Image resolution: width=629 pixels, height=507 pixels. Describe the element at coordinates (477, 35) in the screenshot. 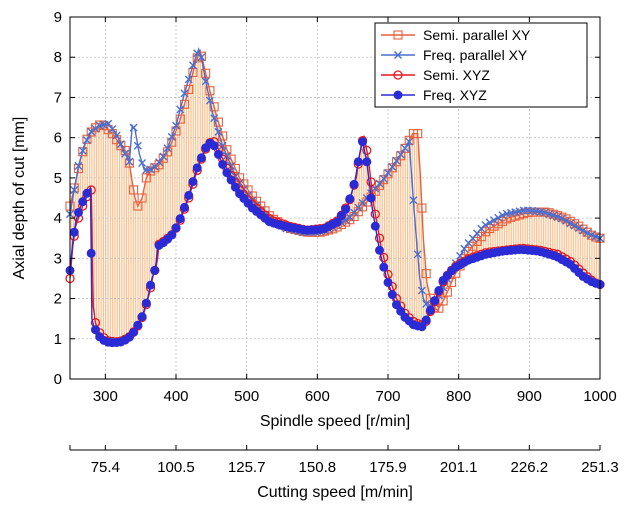

I see `legend-label: Semi. parallel XY` at that location.